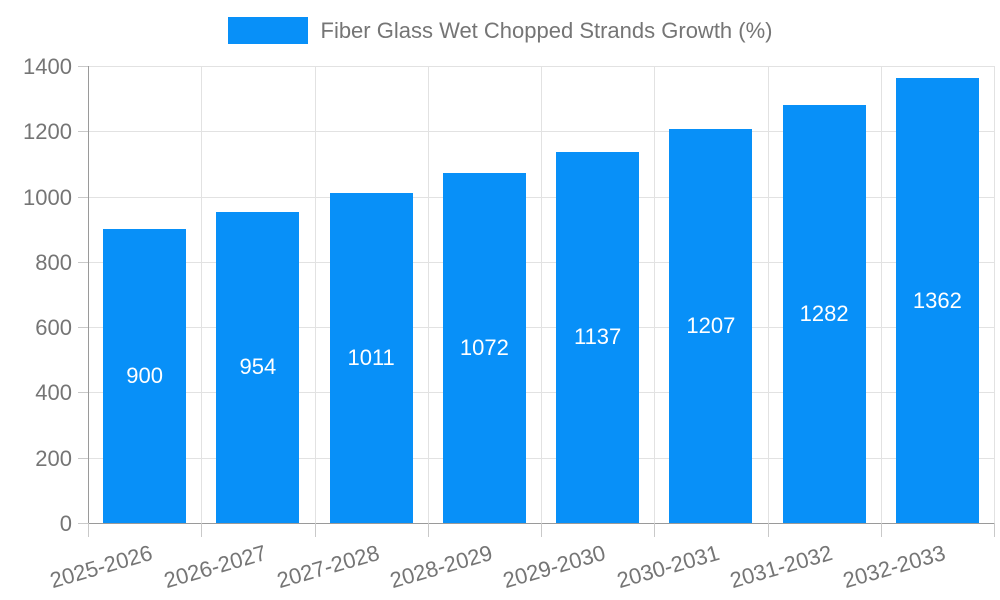 This screenshot has height=600, width=1000. Describe the element at coordinates (667, 567) in the screenshot. I see `x-tick-label: 2030-2031` at that location.